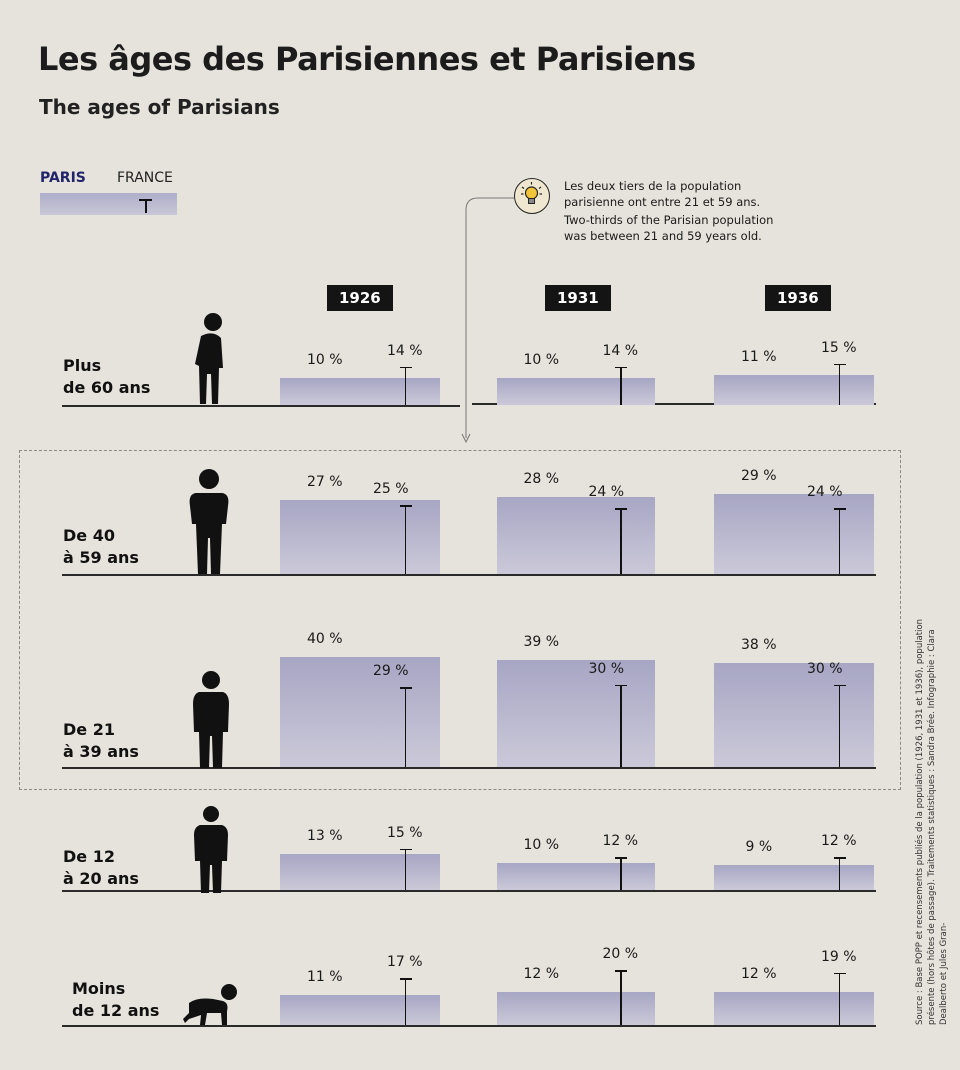 The width and height of the screenshot is (960, 1070). I want to click on age-group-label-line: De 40, so click(89, 535).